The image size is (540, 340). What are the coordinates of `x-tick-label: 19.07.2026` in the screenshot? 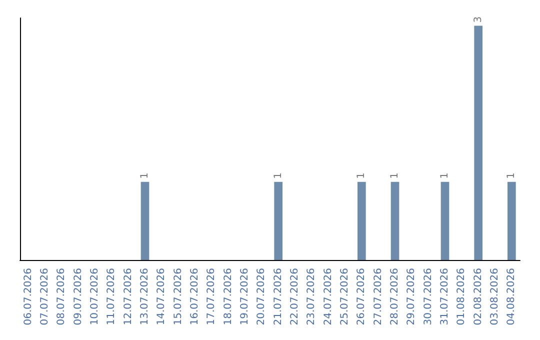 It's located at (245, 297).